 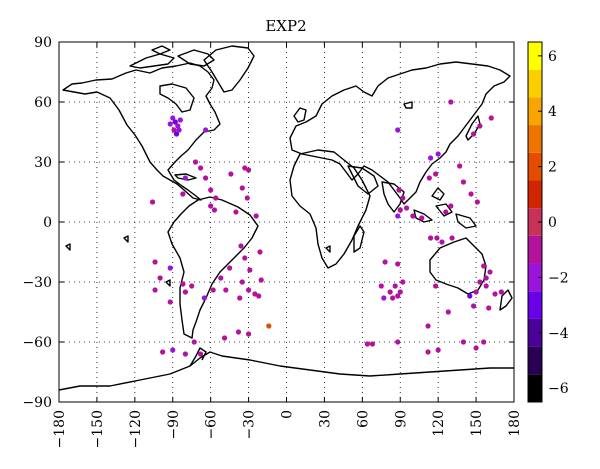 I want to click on x-tick-label: −60, so click(x=212, y=425).